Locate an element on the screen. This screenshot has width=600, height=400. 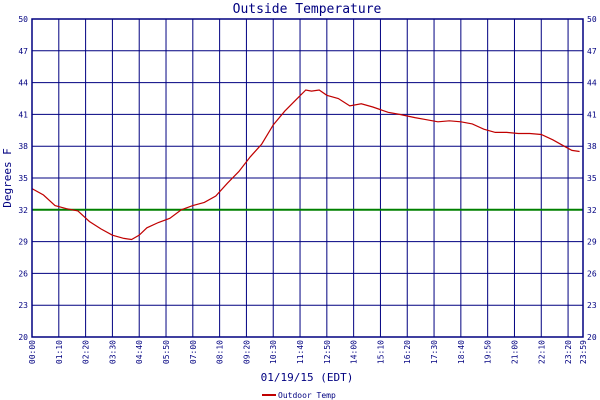
y-tick-label-left: 32 is located at coordinates (23, 210).